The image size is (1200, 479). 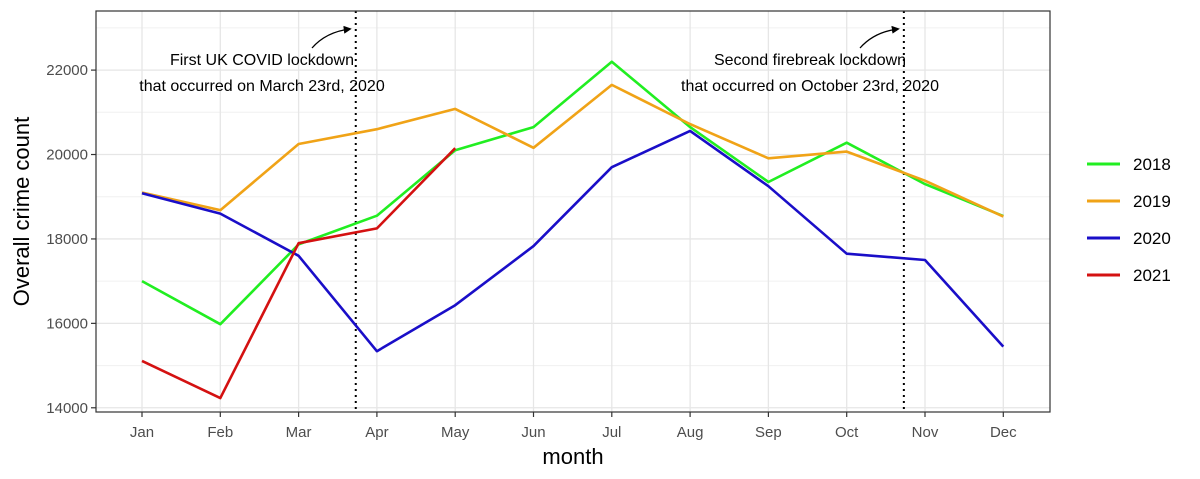 What do you see at coordinates (1129, 220) in the screenshot?
I see `legend: 2018 2019 2020 2021` at bounding box center [1129, 220].